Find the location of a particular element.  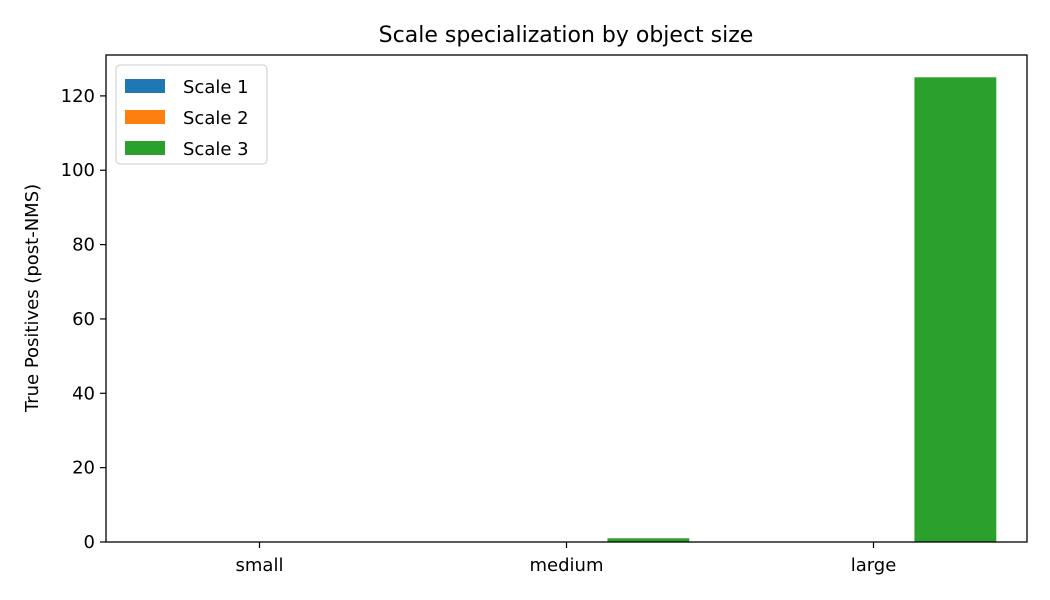

legend-label-3: Scale 3 is located at coordinates (216, 149).